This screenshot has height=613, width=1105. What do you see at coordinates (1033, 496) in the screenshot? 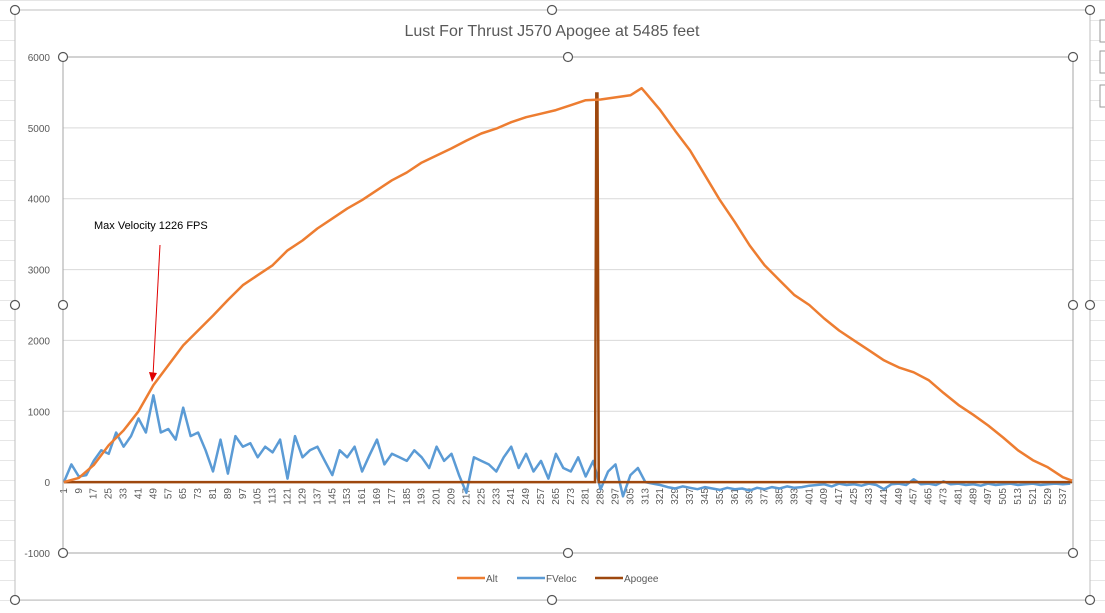
I see `x-tick-label: 521` at bounding box center [1033, 496].